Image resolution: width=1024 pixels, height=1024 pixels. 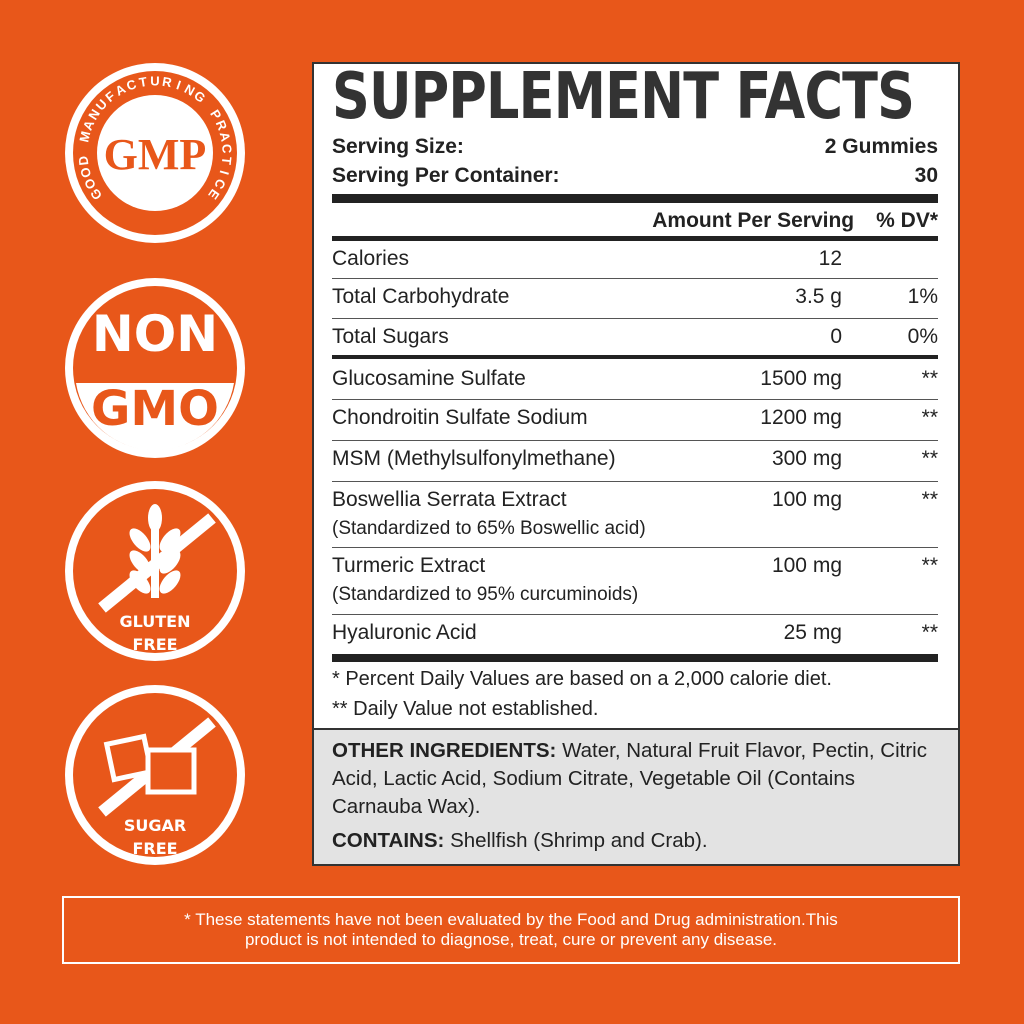 I want to click on label: Serving Per Container:, so click(x=446, y=175).